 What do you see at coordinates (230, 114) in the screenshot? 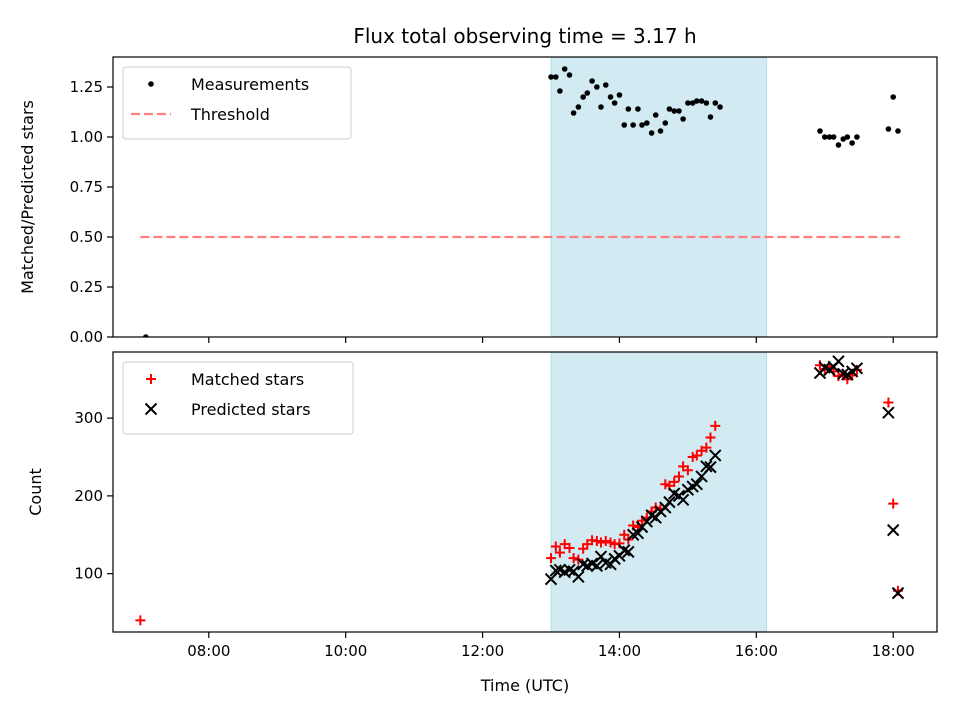
I see `legend-label: Threshold` at bounding box center [230, 114].